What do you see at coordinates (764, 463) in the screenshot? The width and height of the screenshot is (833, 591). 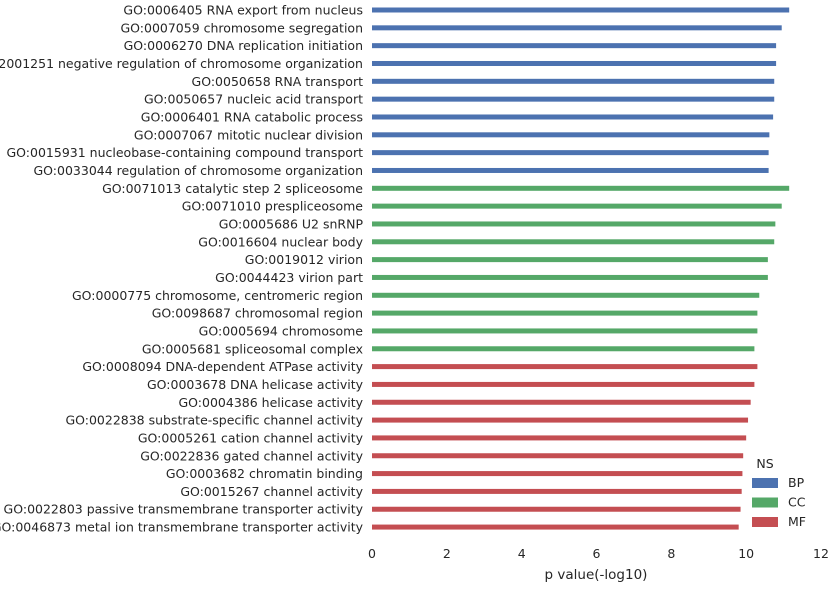 I see `legend-title: NS` at bounding box center [764, 463].